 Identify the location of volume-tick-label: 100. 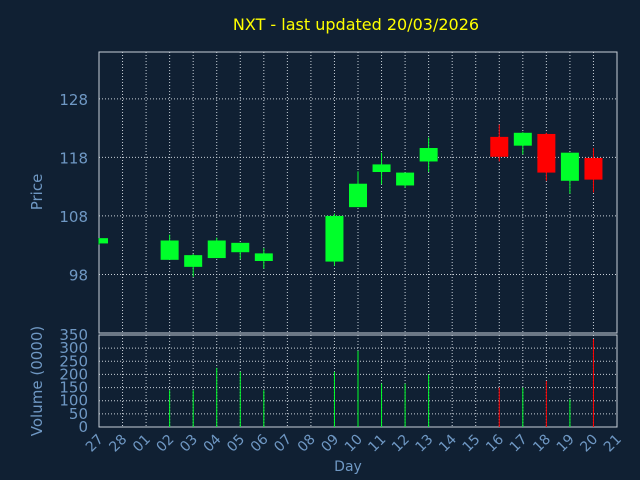
(73, 401).